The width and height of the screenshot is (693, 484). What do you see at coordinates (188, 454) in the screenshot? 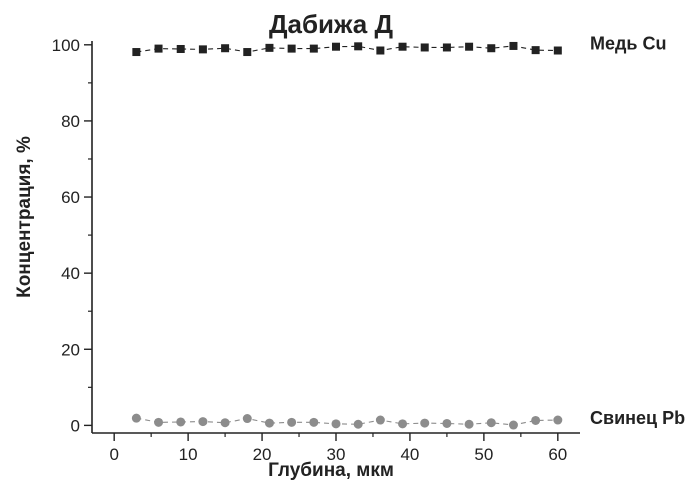
I see `x-tick-label: 10` at bounding box center [188, 454].